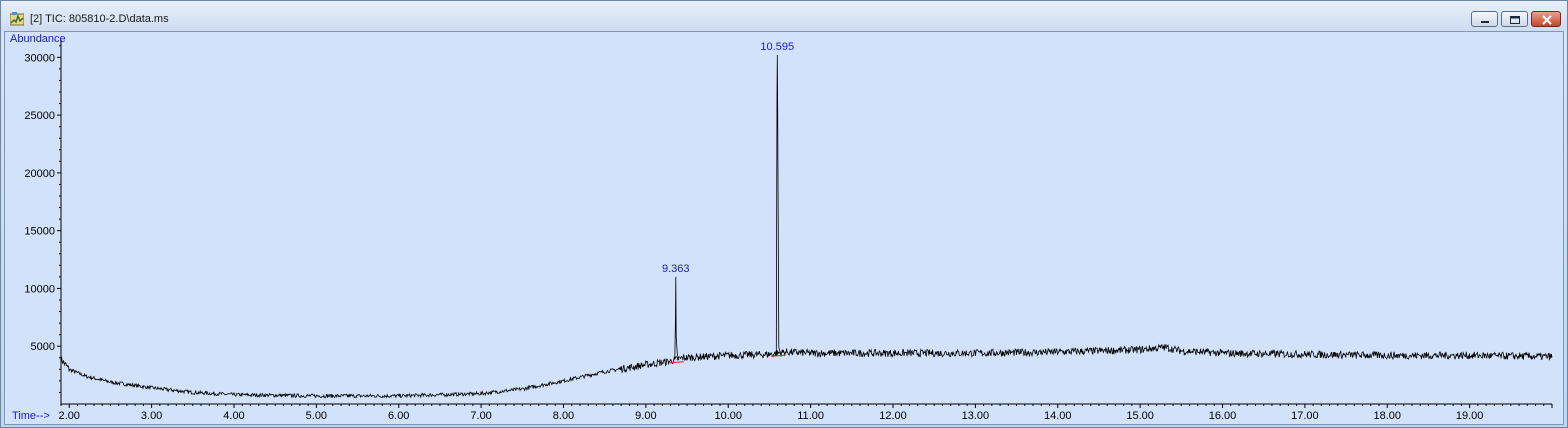  What do you see at coordinates (39, 289) in the screenshot?
I see `y-tick-label: 10000` at bounding box center [39, 289].